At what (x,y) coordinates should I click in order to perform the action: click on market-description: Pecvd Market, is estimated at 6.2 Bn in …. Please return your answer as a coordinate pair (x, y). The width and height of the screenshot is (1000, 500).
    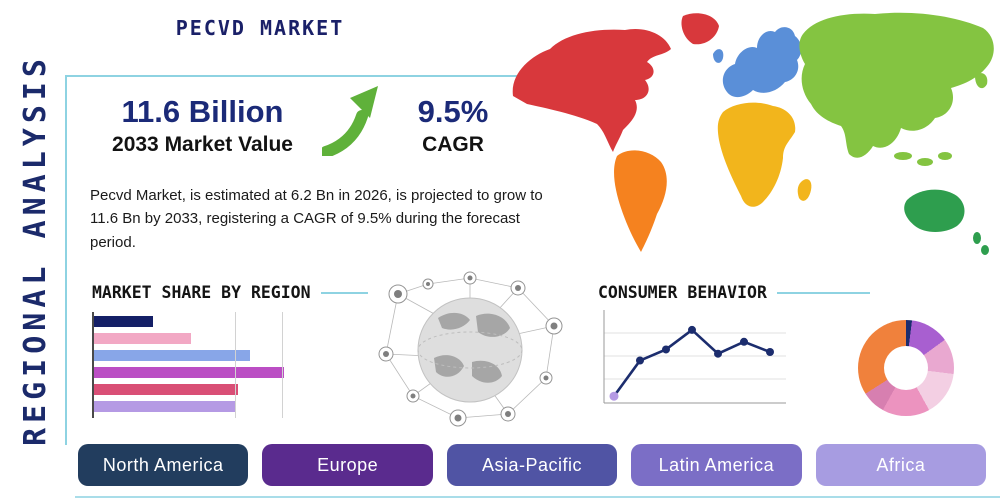
    Looking at the image, I should click on (316, 219).